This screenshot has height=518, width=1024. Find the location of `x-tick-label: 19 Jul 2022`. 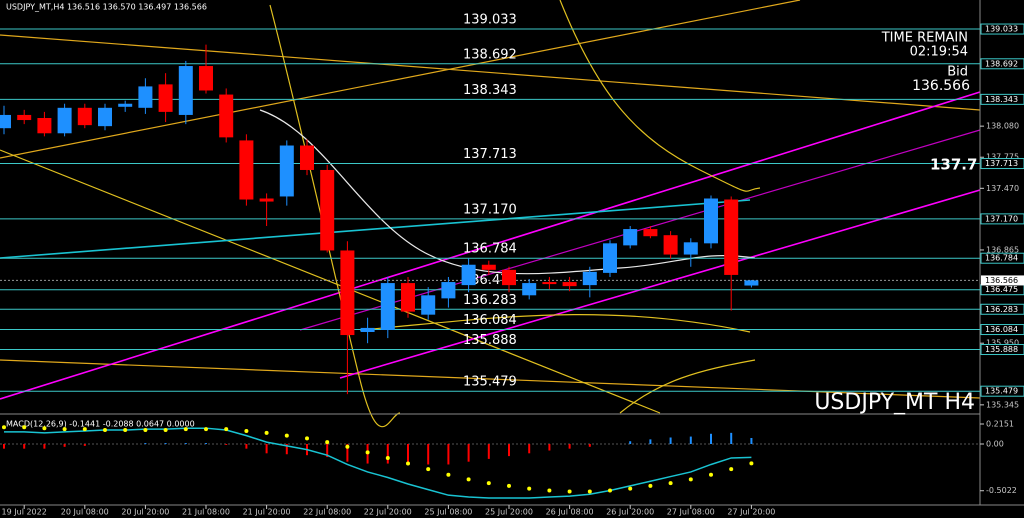

x-tick-label: 19 Jul 2022 is located at coordinates (24, 512).